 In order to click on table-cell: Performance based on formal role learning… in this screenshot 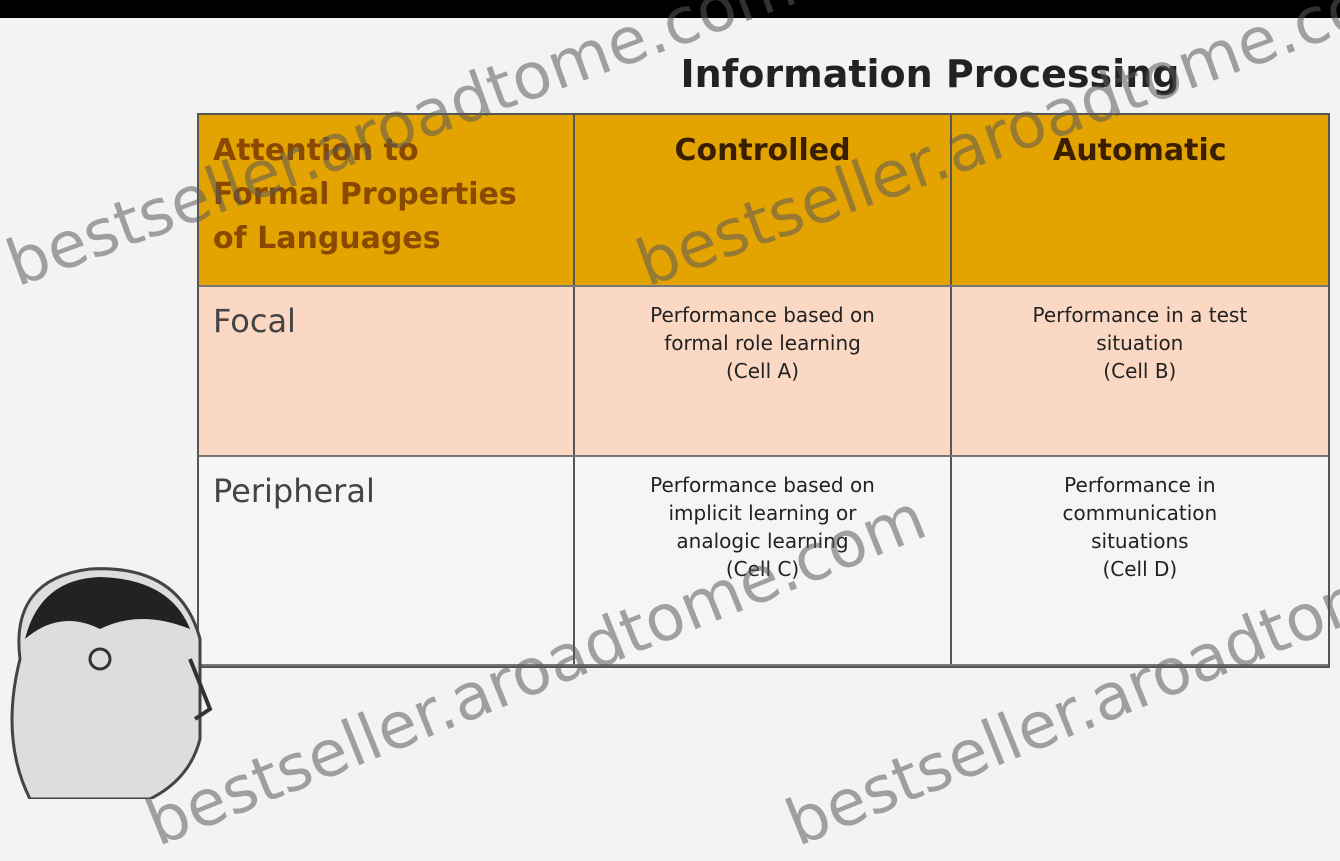, I will do `click(763, 371)`.